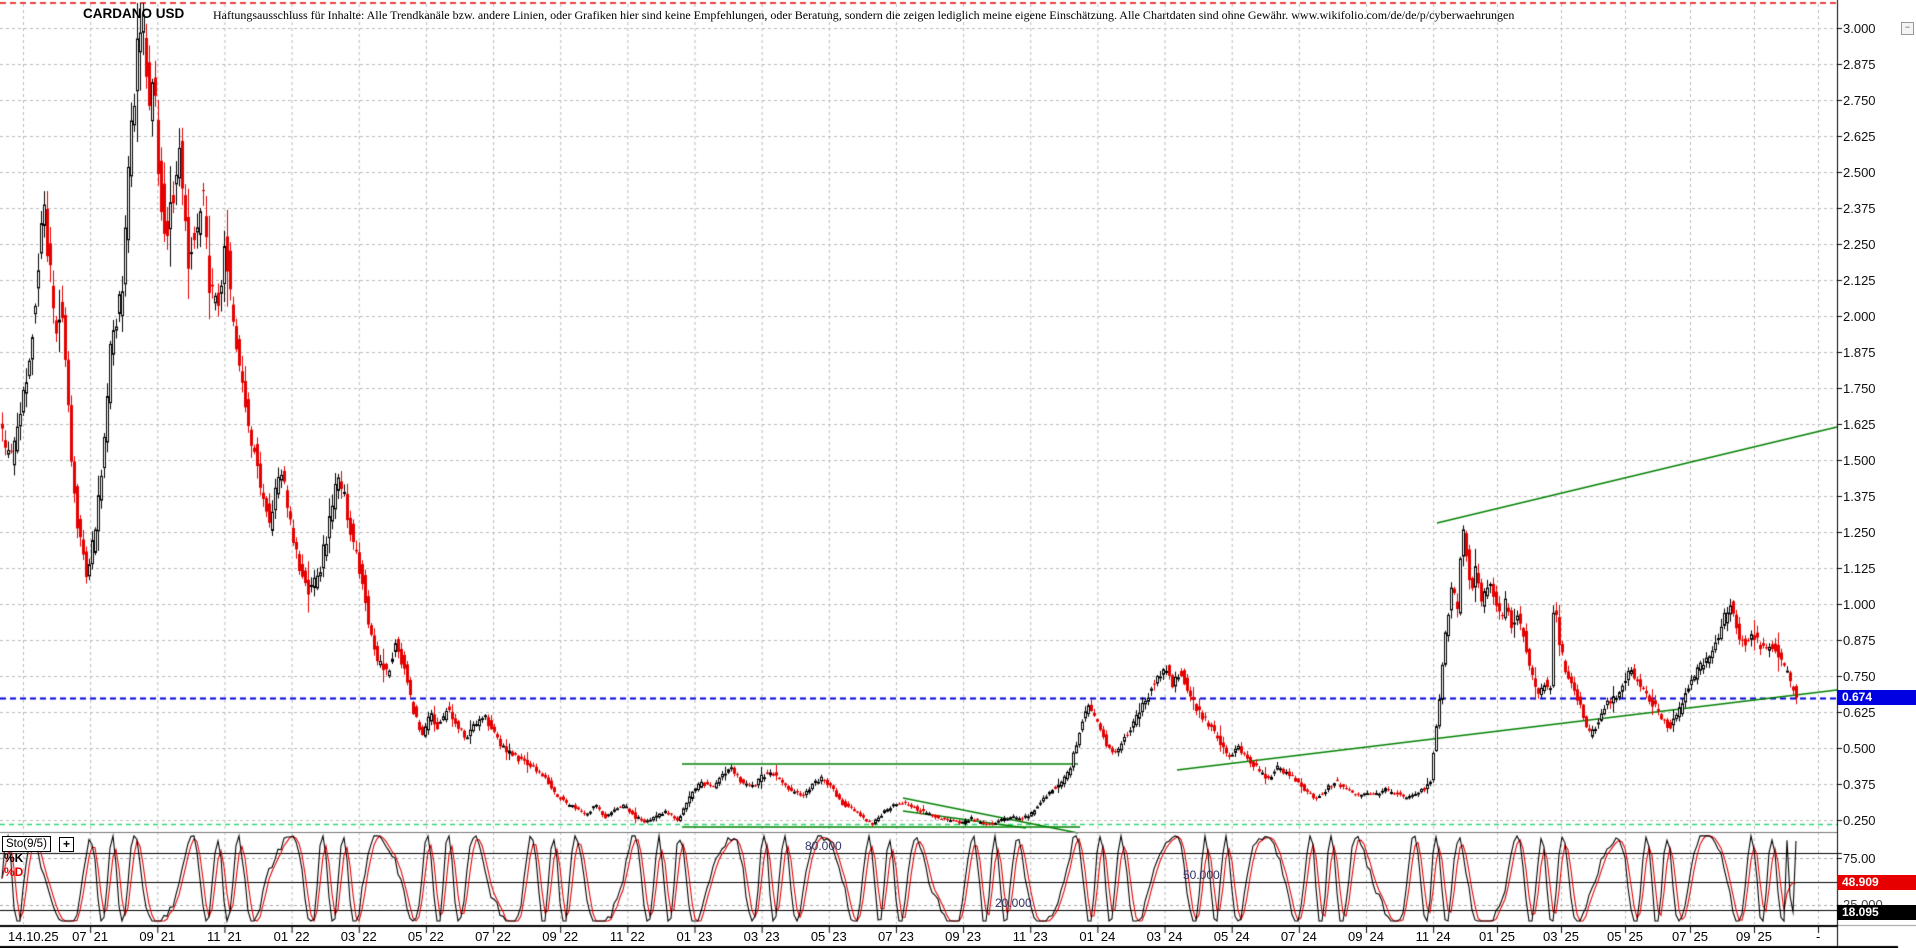 This screenshot has width=1916, height=948. What do you see at coordinates (895, 936) in the screenshot?
I see `month-label: 07 23` at bounding box center [895, 936].